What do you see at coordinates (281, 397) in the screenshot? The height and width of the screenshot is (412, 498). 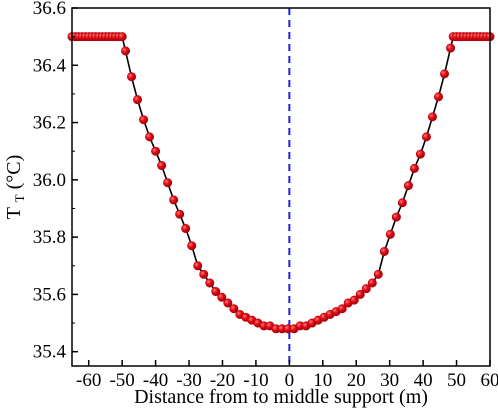 I see `x-axis-label: Distance from to middle support (m)` at bounding box center [281, 397].